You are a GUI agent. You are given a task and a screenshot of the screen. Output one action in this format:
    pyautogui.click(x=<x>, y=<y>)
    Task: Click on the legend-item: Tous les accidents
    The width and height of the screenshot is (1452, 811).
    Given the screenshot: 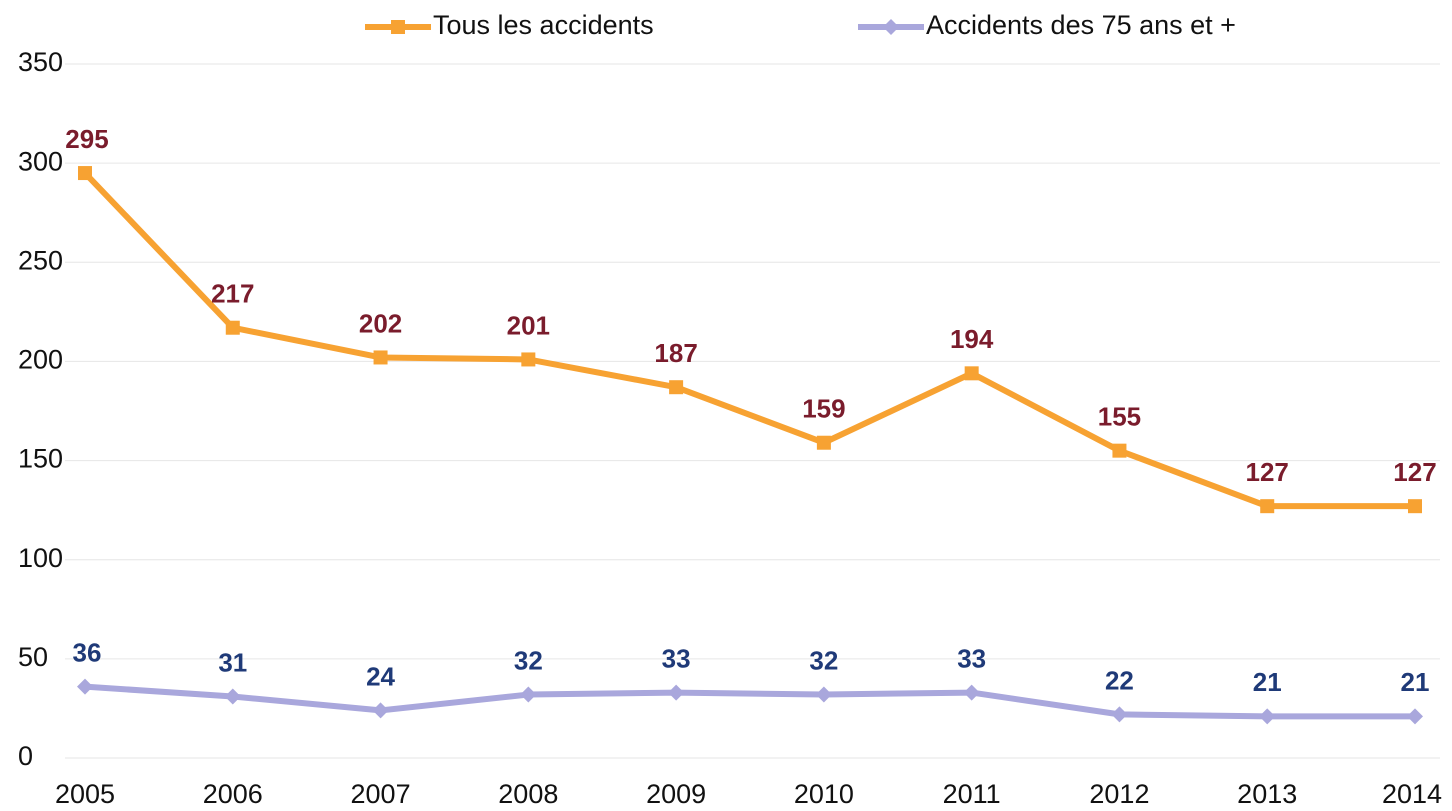 What is the action you would take?
    pyautogui.click(x=509, y=25)
    